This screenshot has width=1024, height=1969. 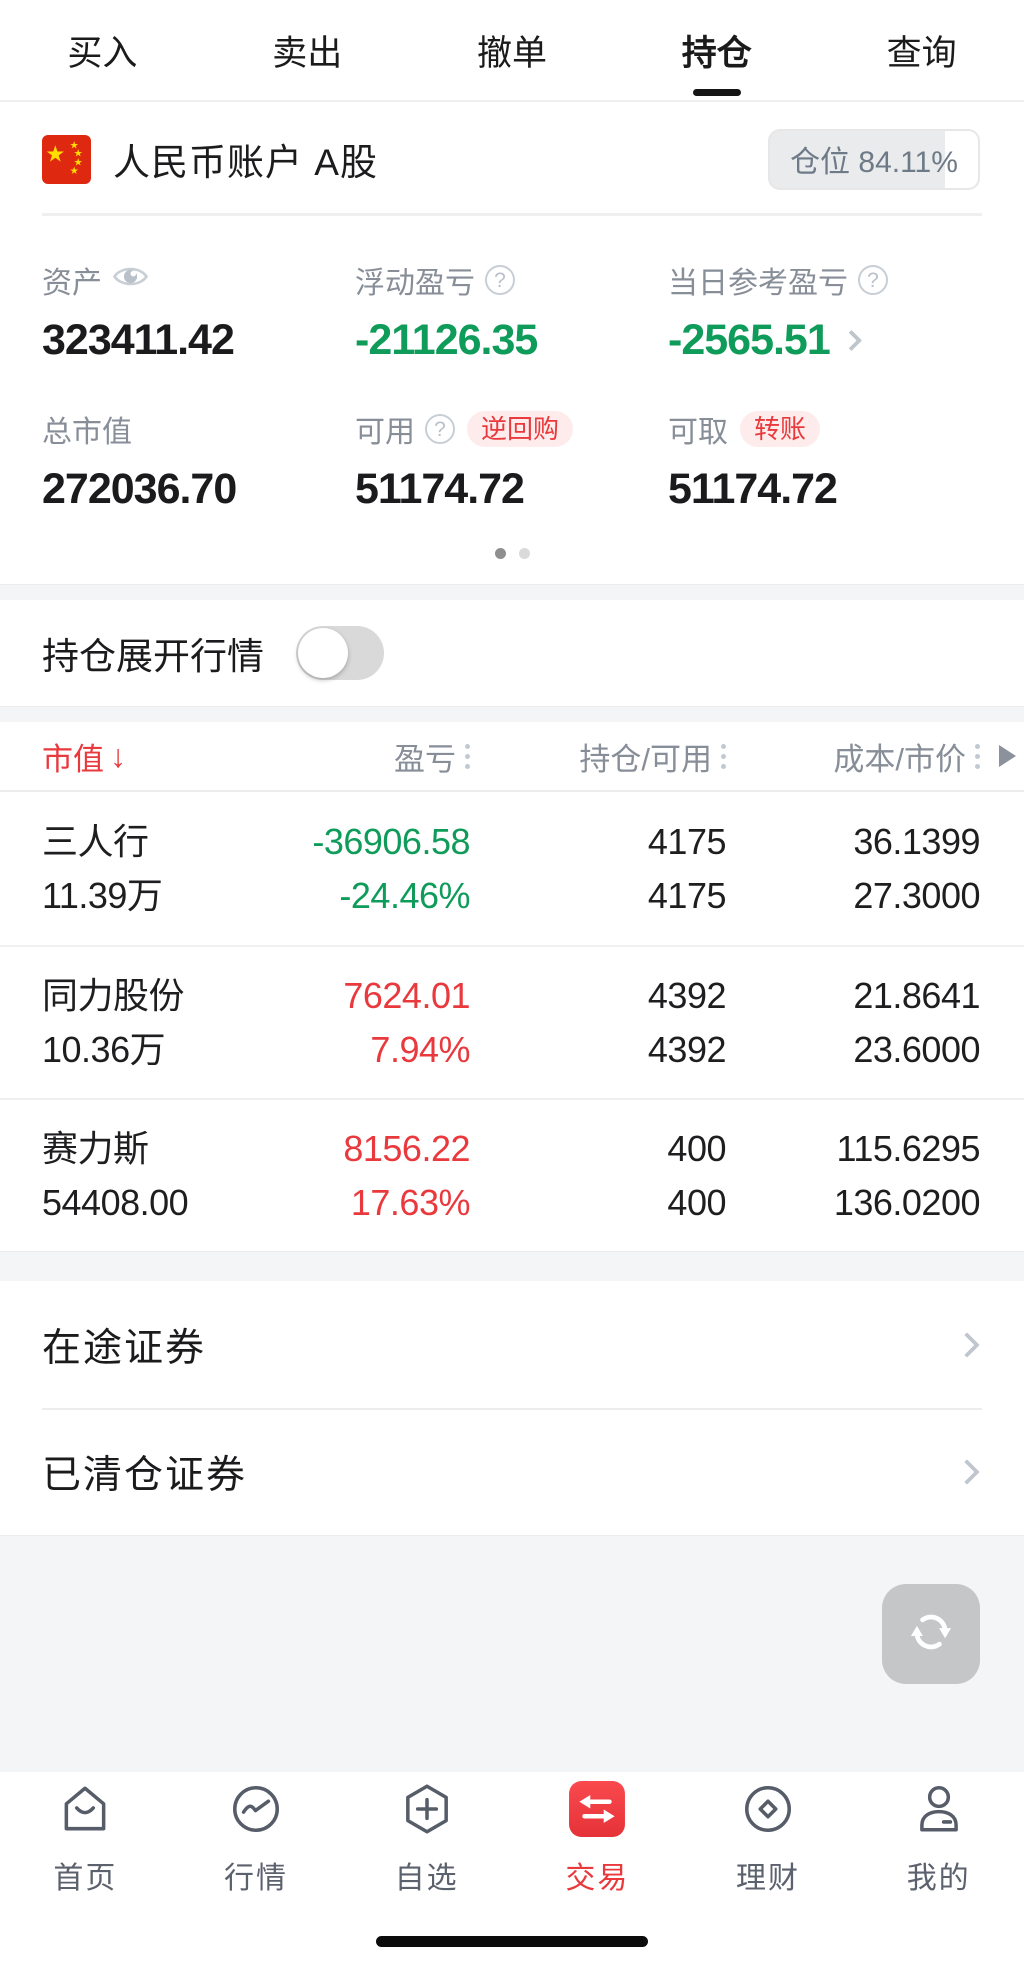 I want to click on withdrawable-label: 可取, so click(x=698, y=432).